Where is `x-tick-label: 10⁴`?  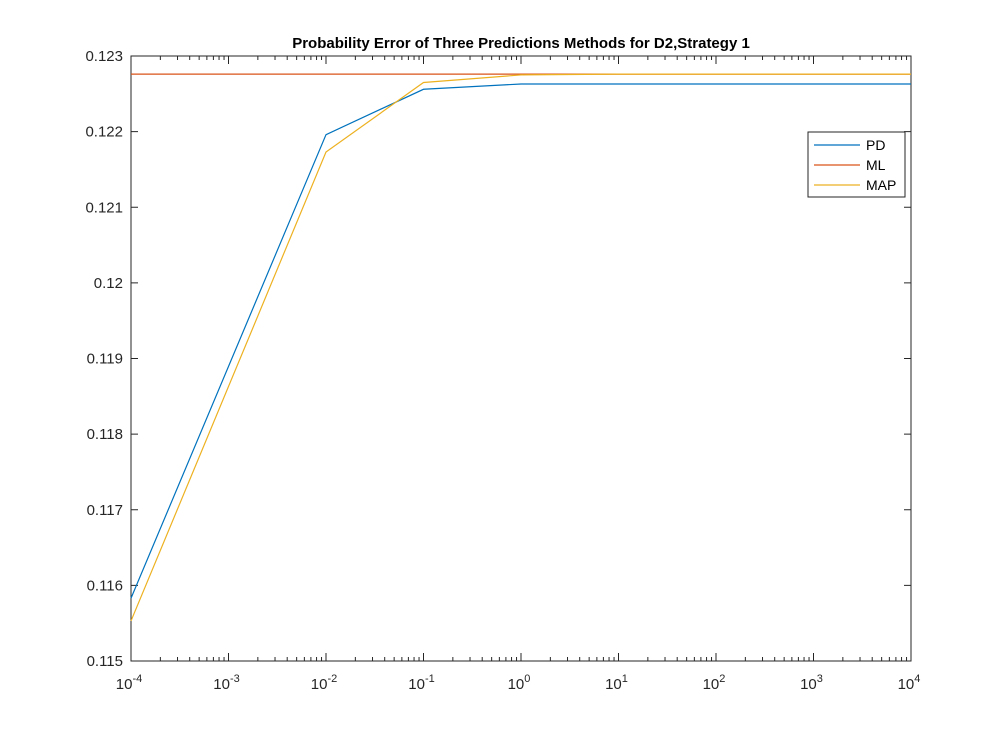
x-tick-label: 10⁴ is located at coordinates (909, 683).